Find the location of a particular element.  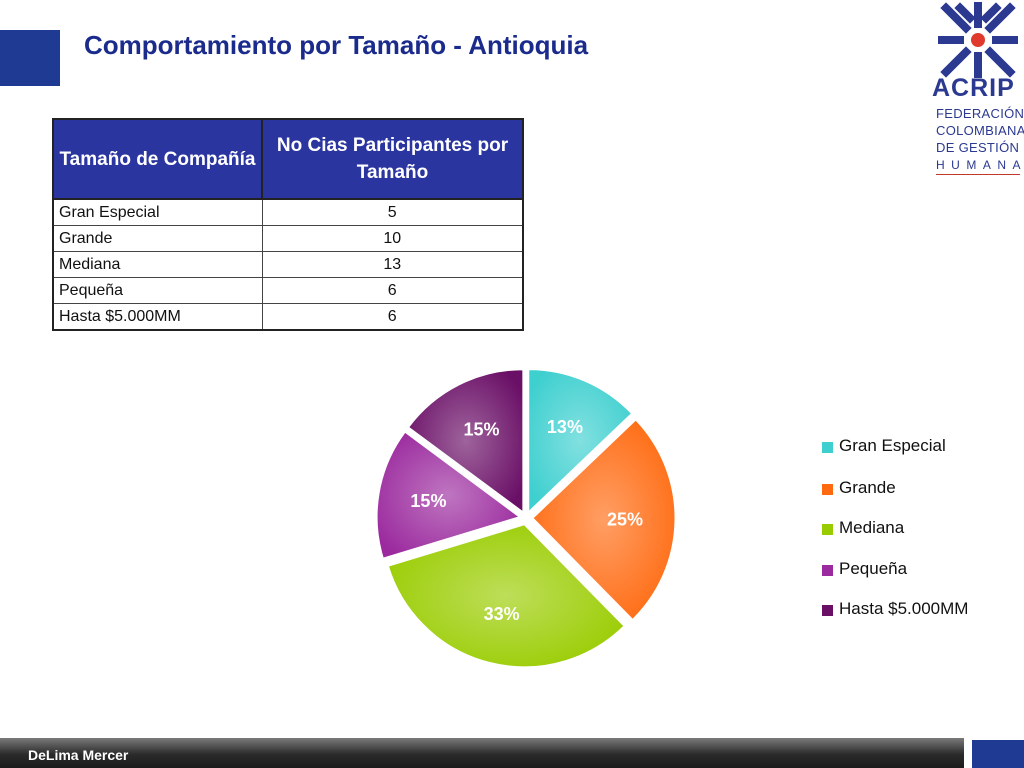

table-cell-count: 5 is located at coordinates (392, 212).